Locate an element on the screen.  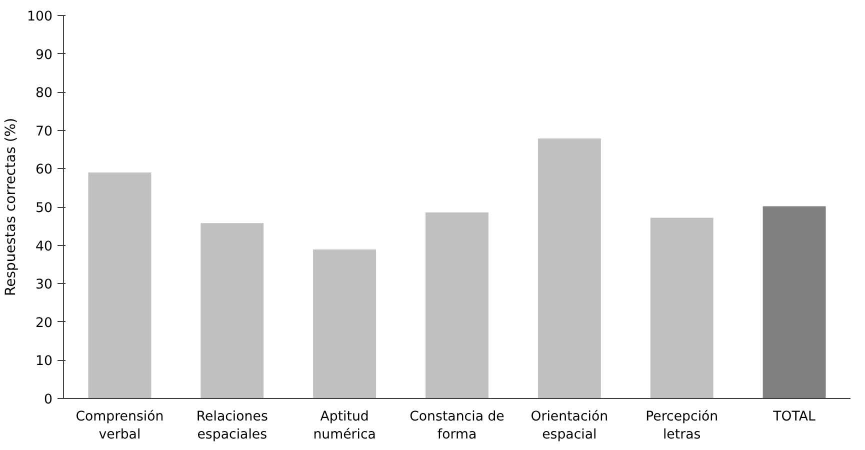
y-tick-label: 60 is located at coordinates (44, 170).